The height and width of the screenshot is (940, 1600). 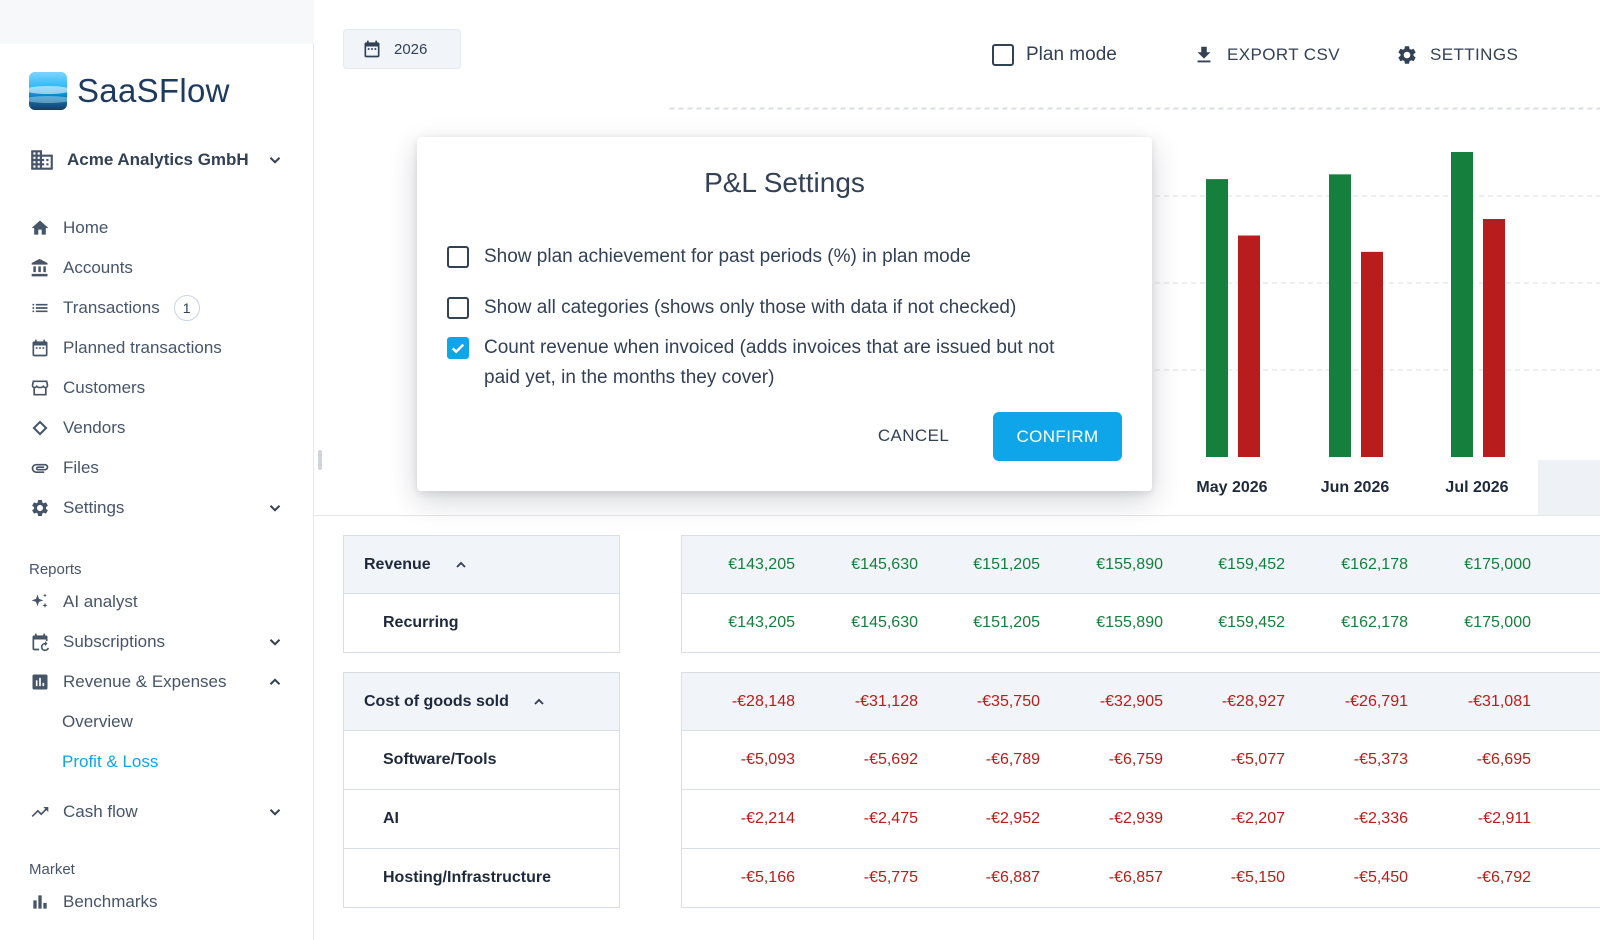 I want to click on value-cell: -€2,336, so click(x=1380, y=818).